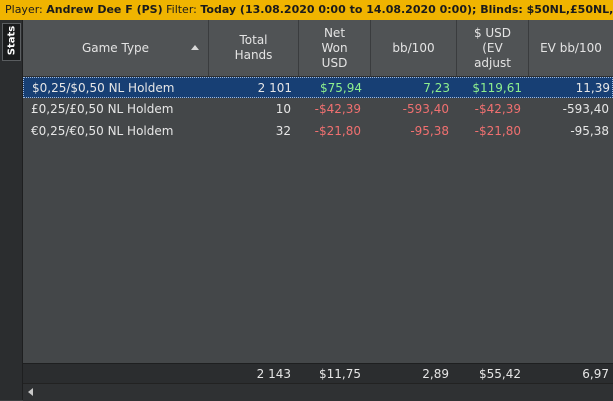 Image resolution: width=613 pixels, height=401 pixels. I want to click on sort-ascending-icon, so click(195, 47).